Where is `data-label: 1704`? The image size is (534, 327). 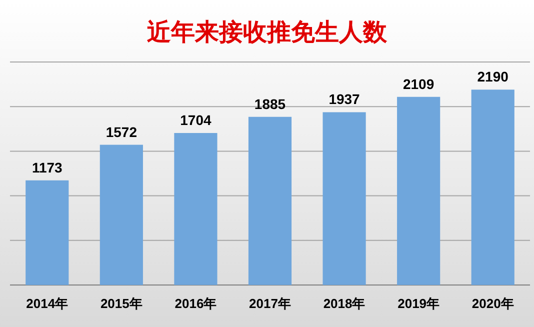
data-label: 1704 is located at coordinates (196, 120).